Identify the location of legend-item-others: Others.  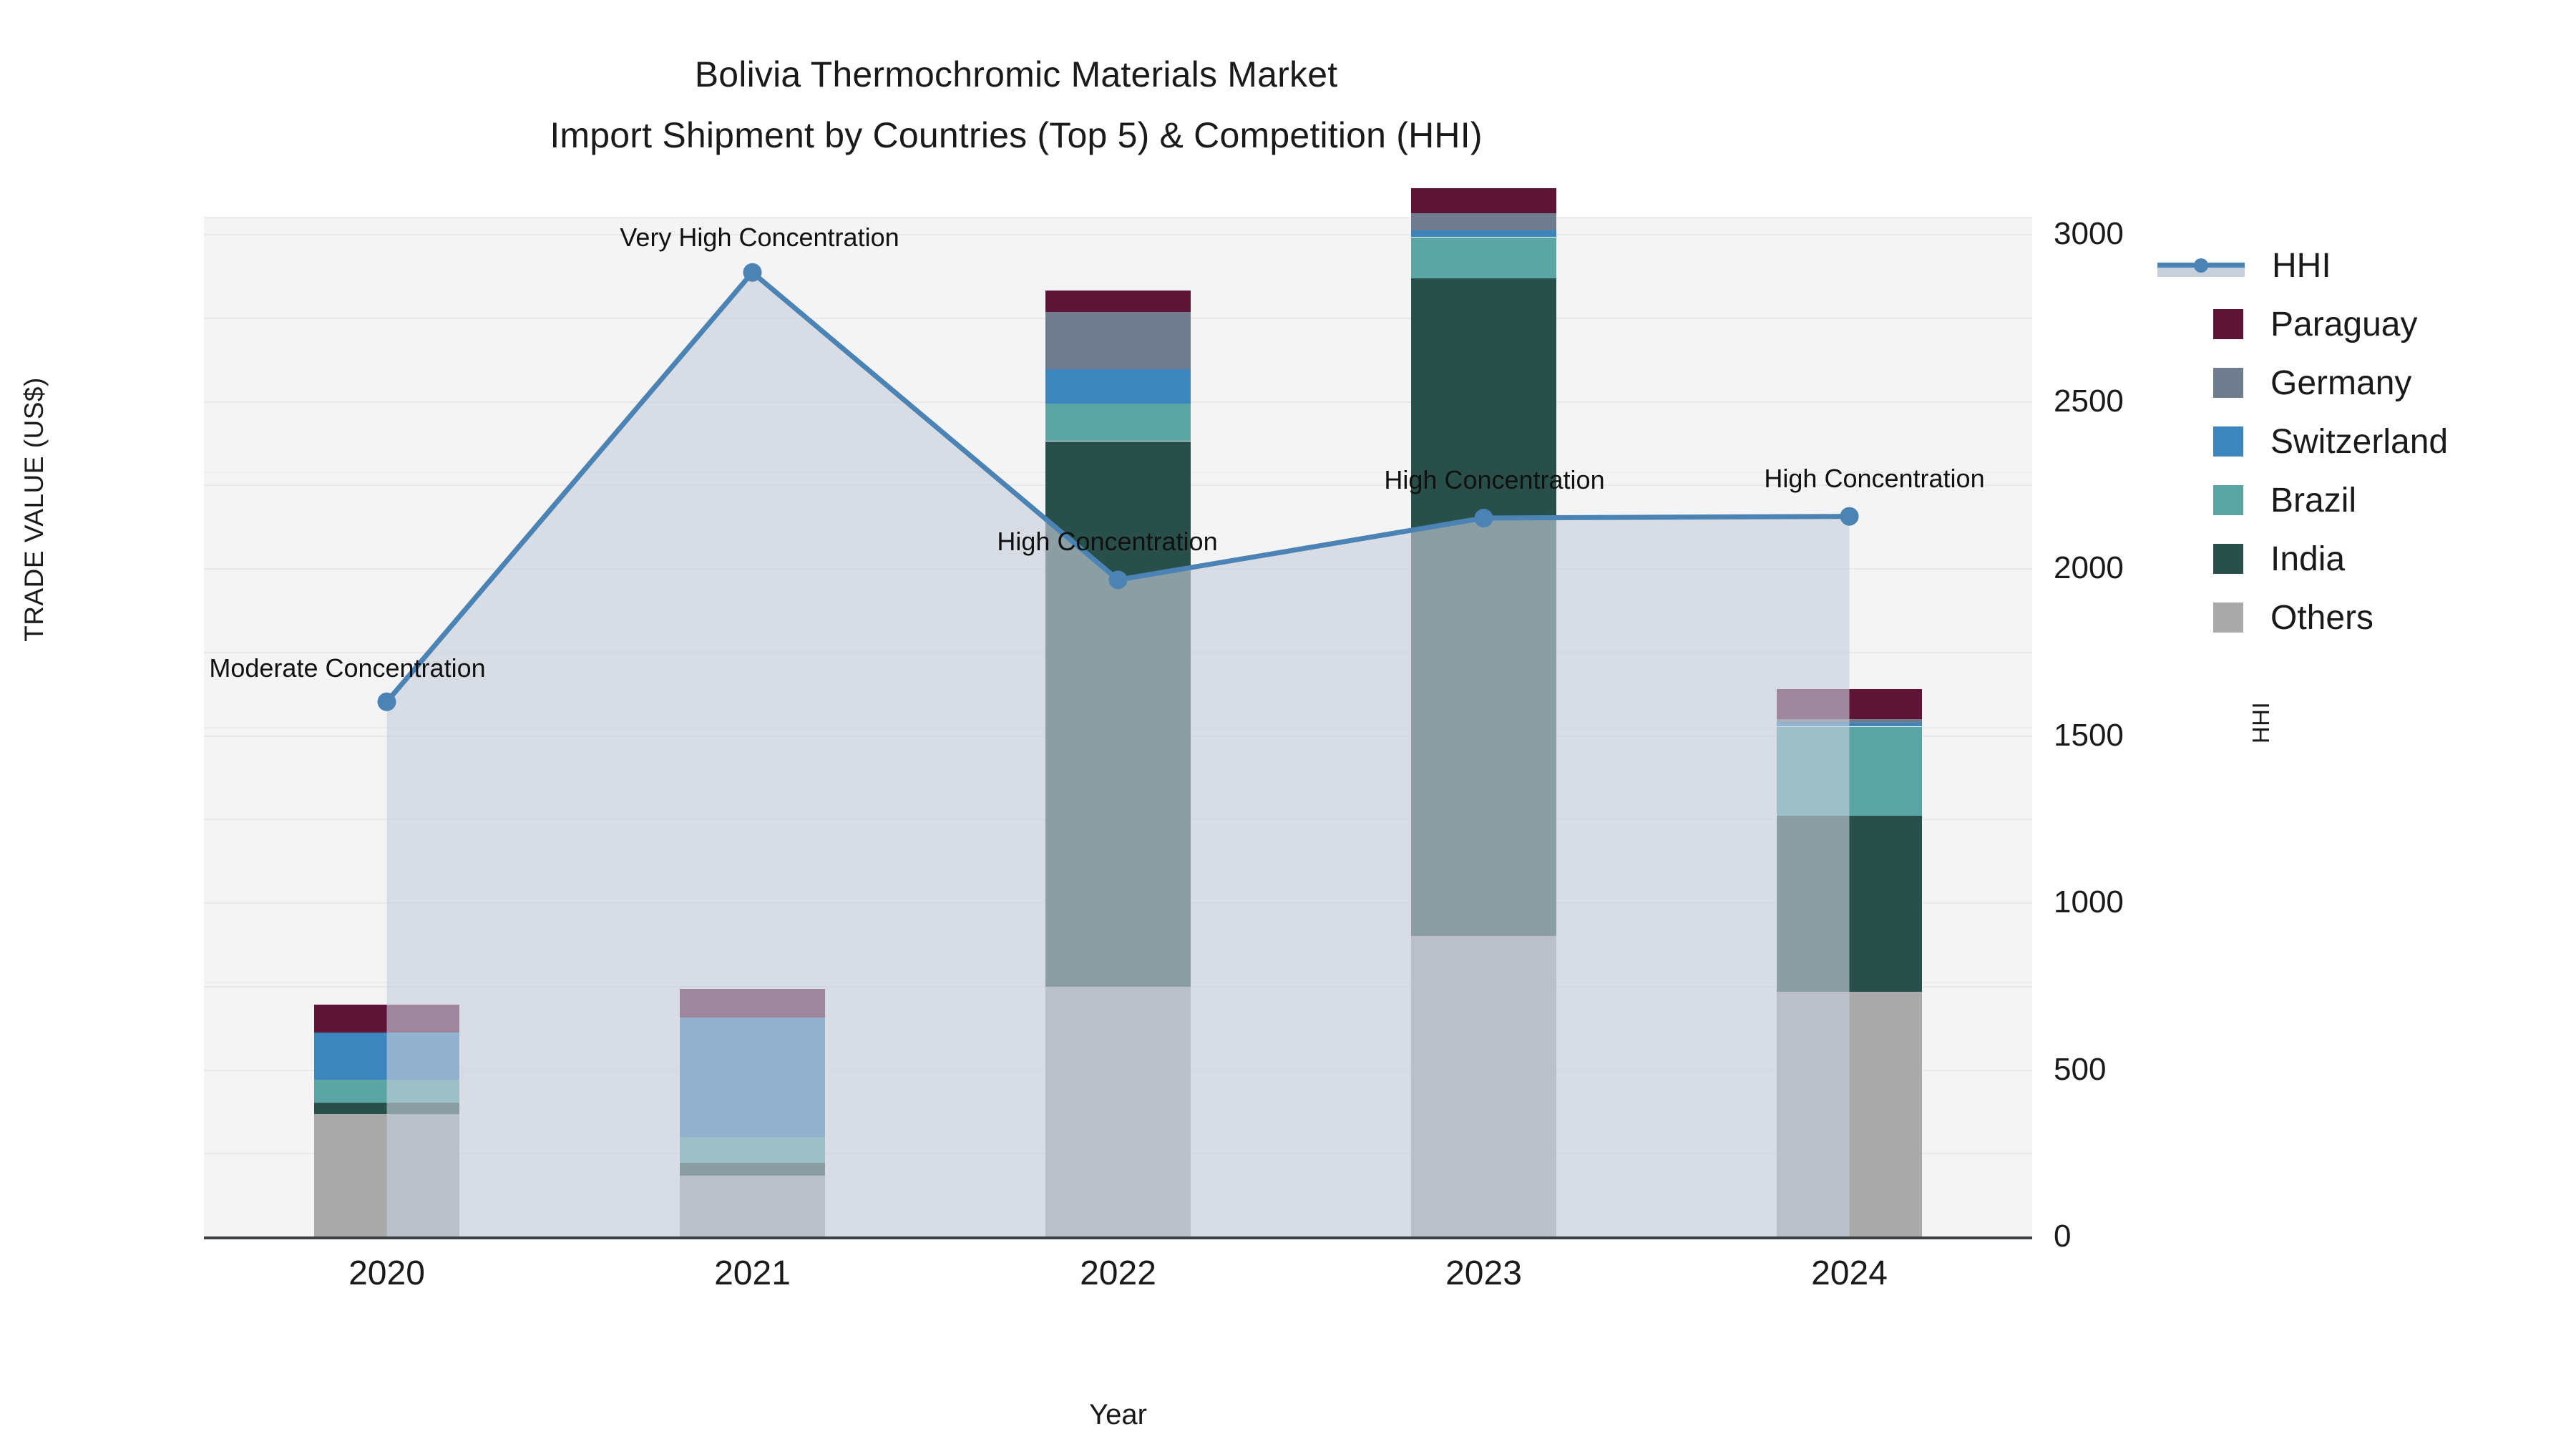
(2372, 617).